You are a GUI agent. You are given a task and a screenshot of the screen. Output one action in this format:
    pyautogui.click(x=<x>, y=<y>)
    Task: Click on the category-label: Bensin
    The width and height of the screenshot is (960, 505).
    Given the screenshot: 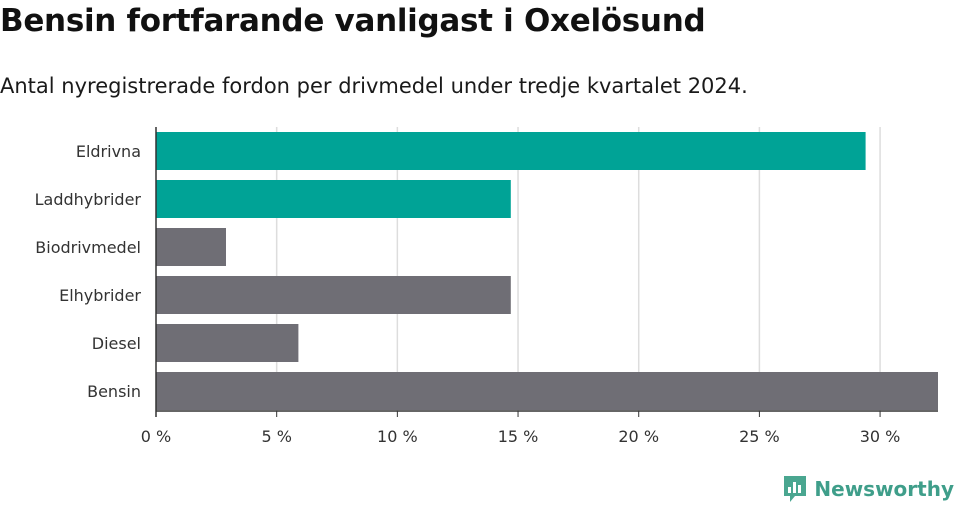 What is the action you would take?
    pyautogui.click(x=114, y=391)
    